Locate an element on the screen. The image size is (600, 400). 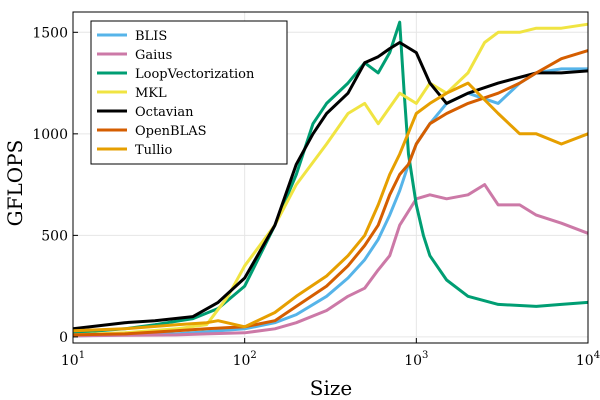
y-axis-ticks: 0 500 1000 1500 is located at coordinates (55, 185).